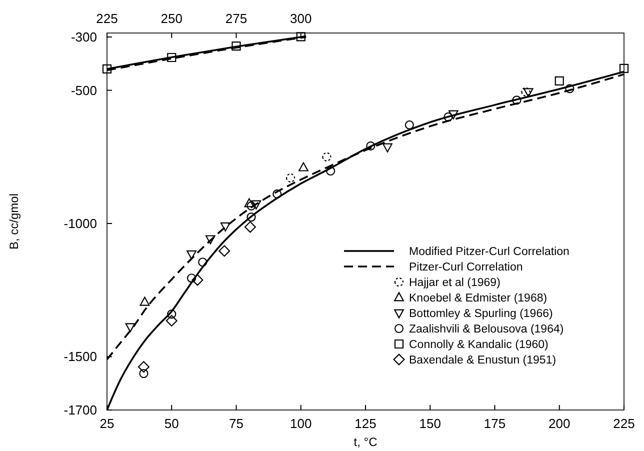 This screenshot has height=451, width=644. Describe the element at coordinates (489, 252) in the screenshot. I see `legend-label: Modified Pitzer-Curl Correlation` at that location.